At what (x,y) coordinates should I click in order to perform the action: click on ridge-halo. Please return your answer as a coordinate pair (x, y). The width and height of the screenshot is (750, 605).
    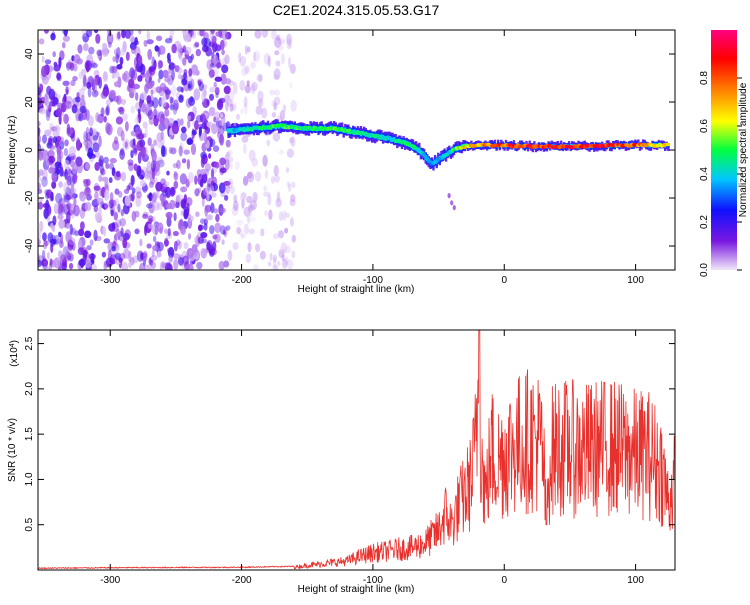
    Looking at the image, I should click on (558, 145).